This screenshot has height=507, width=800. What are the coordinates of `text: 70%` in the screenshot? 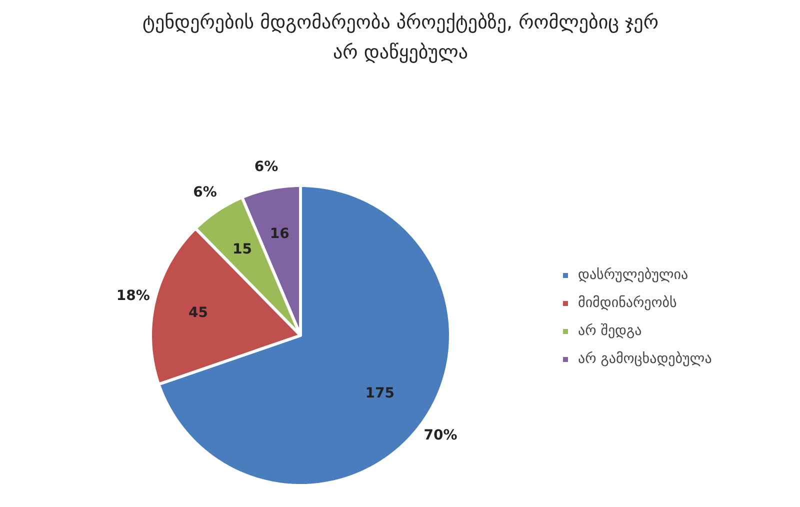 It's located at (441, 435).